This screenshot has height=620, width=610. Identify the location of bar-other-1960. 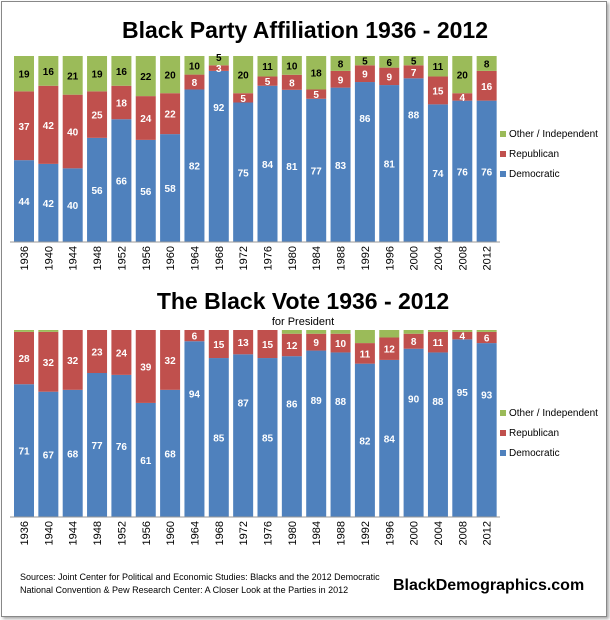
(170, 75).